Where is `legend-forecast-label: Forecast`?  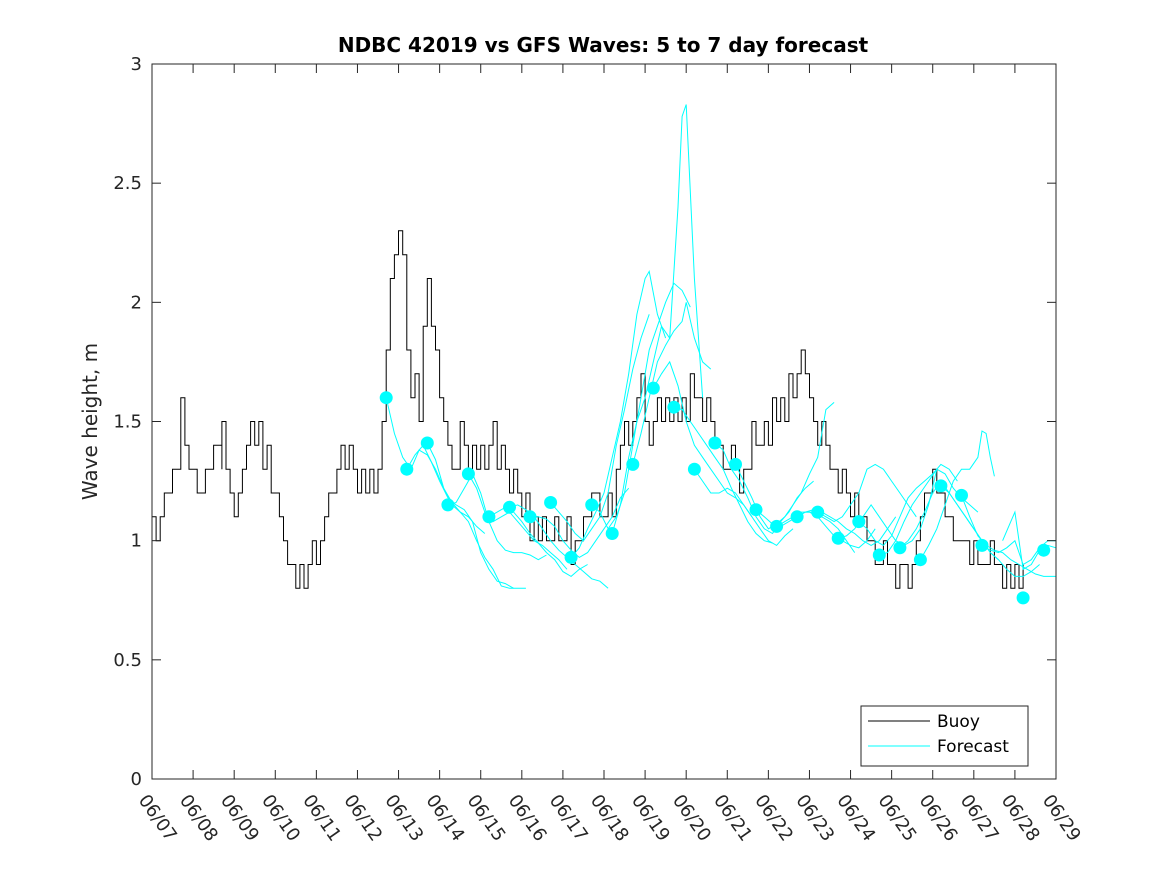
legend-forecast-label: Forecast is located at coordinates (973, 747).